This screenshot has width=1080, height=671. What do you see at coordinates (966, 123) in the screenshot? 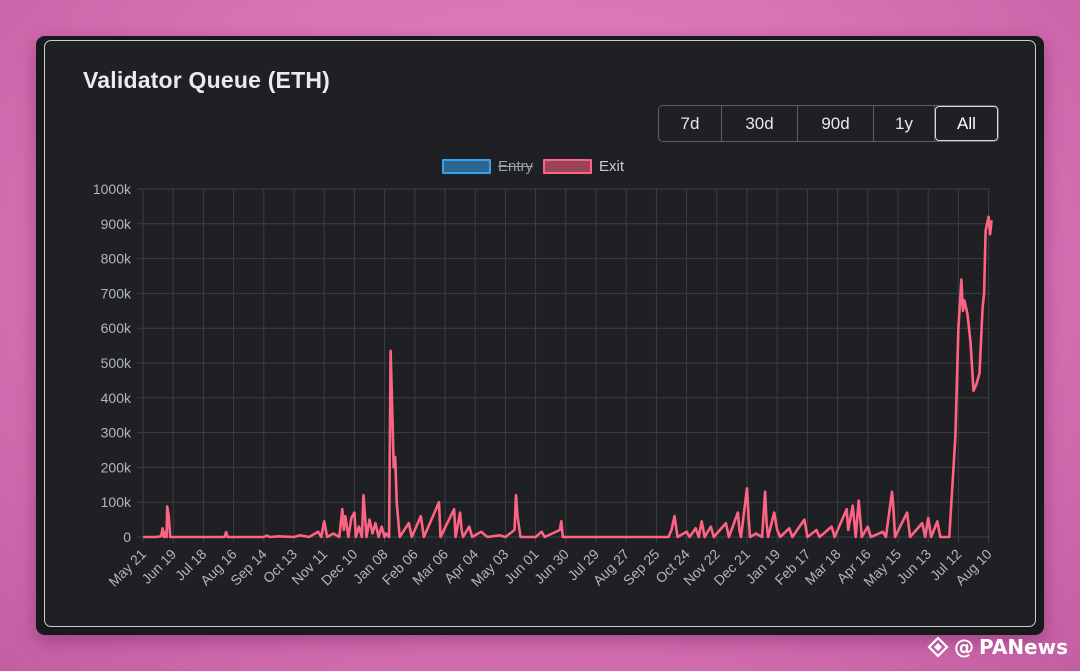
I see `range-button-all: All` at bounding box center [966, 123].